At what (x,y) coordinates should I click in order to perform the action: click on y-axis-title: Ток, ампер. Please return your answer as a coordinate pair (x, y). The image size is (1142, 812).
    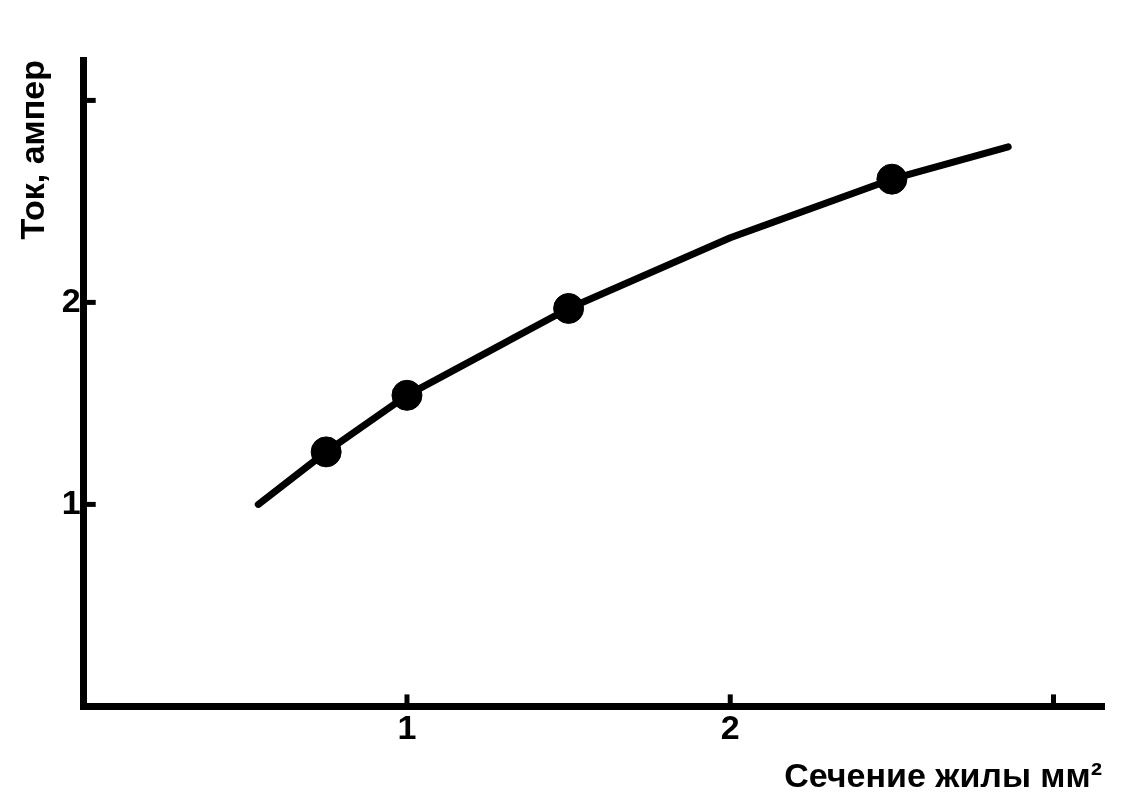
    Looking at the image, I should click on (31, 150).